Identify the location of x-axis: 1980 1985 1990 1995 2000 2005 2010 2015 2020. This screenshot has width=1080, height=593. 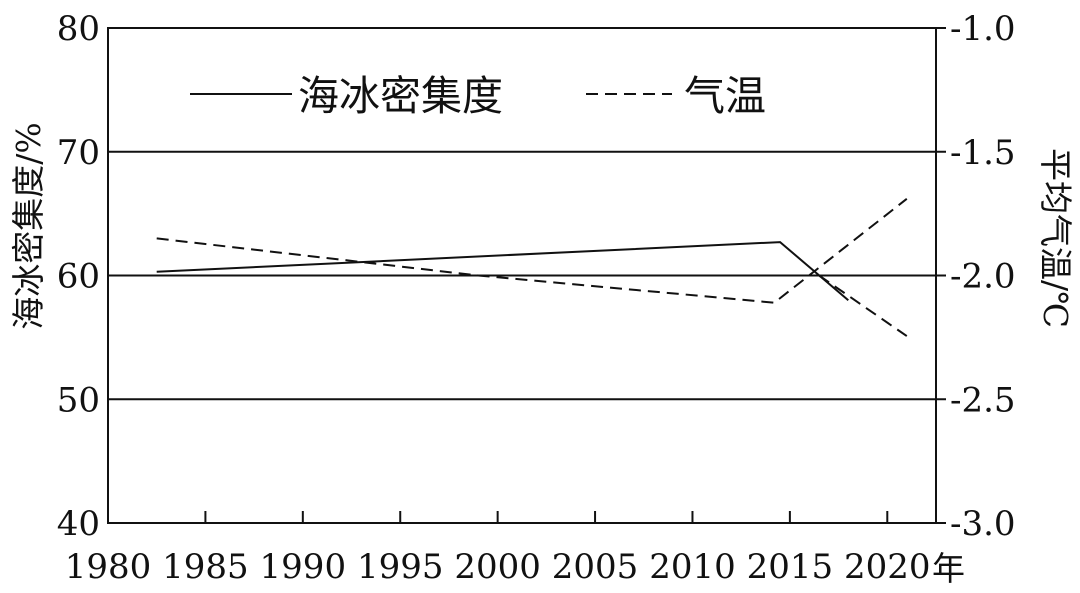
(498, 549).